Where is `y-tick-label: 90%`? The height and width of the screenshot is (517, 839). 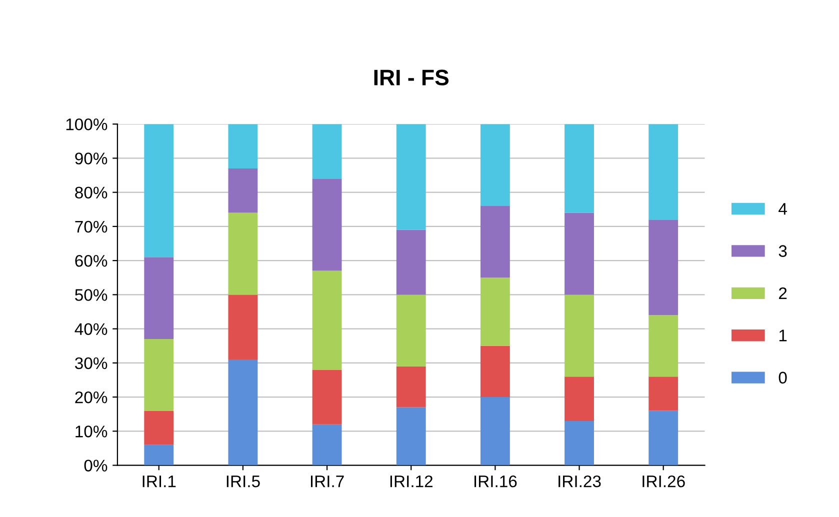 y-tick-label: 90% is located at coordinates (91, 158).